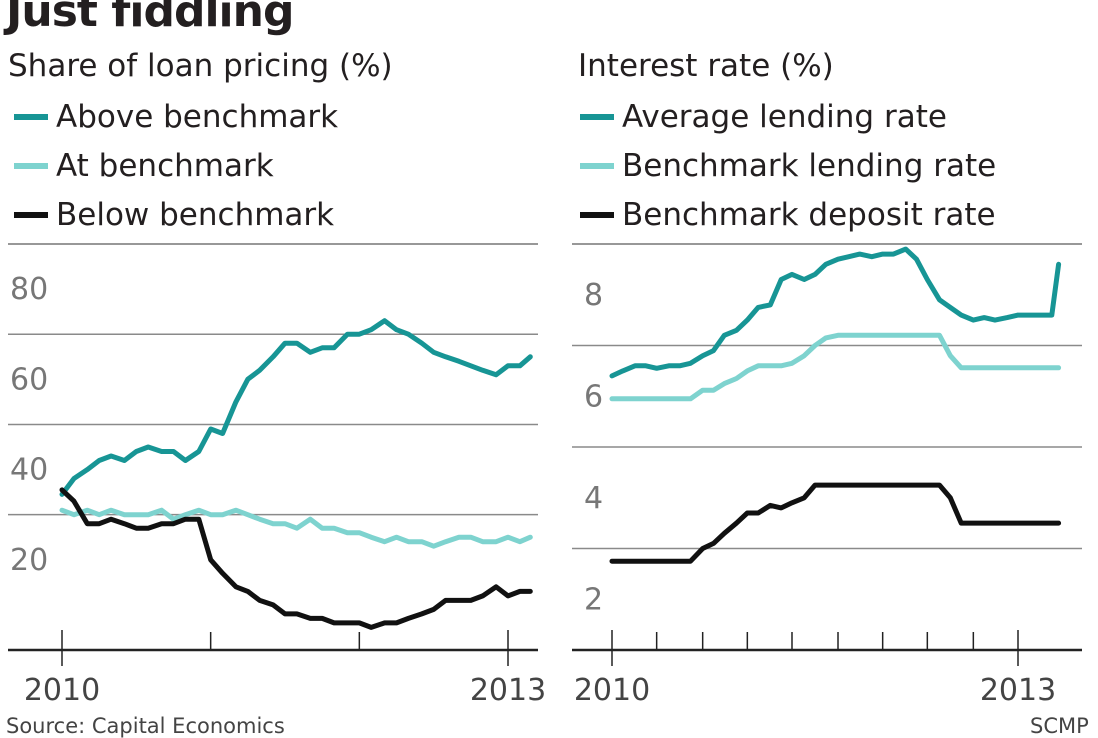 The width and height of the screenshot is (1098, 738). I want to click on series-line-below-benchmark, so click(296, 558).